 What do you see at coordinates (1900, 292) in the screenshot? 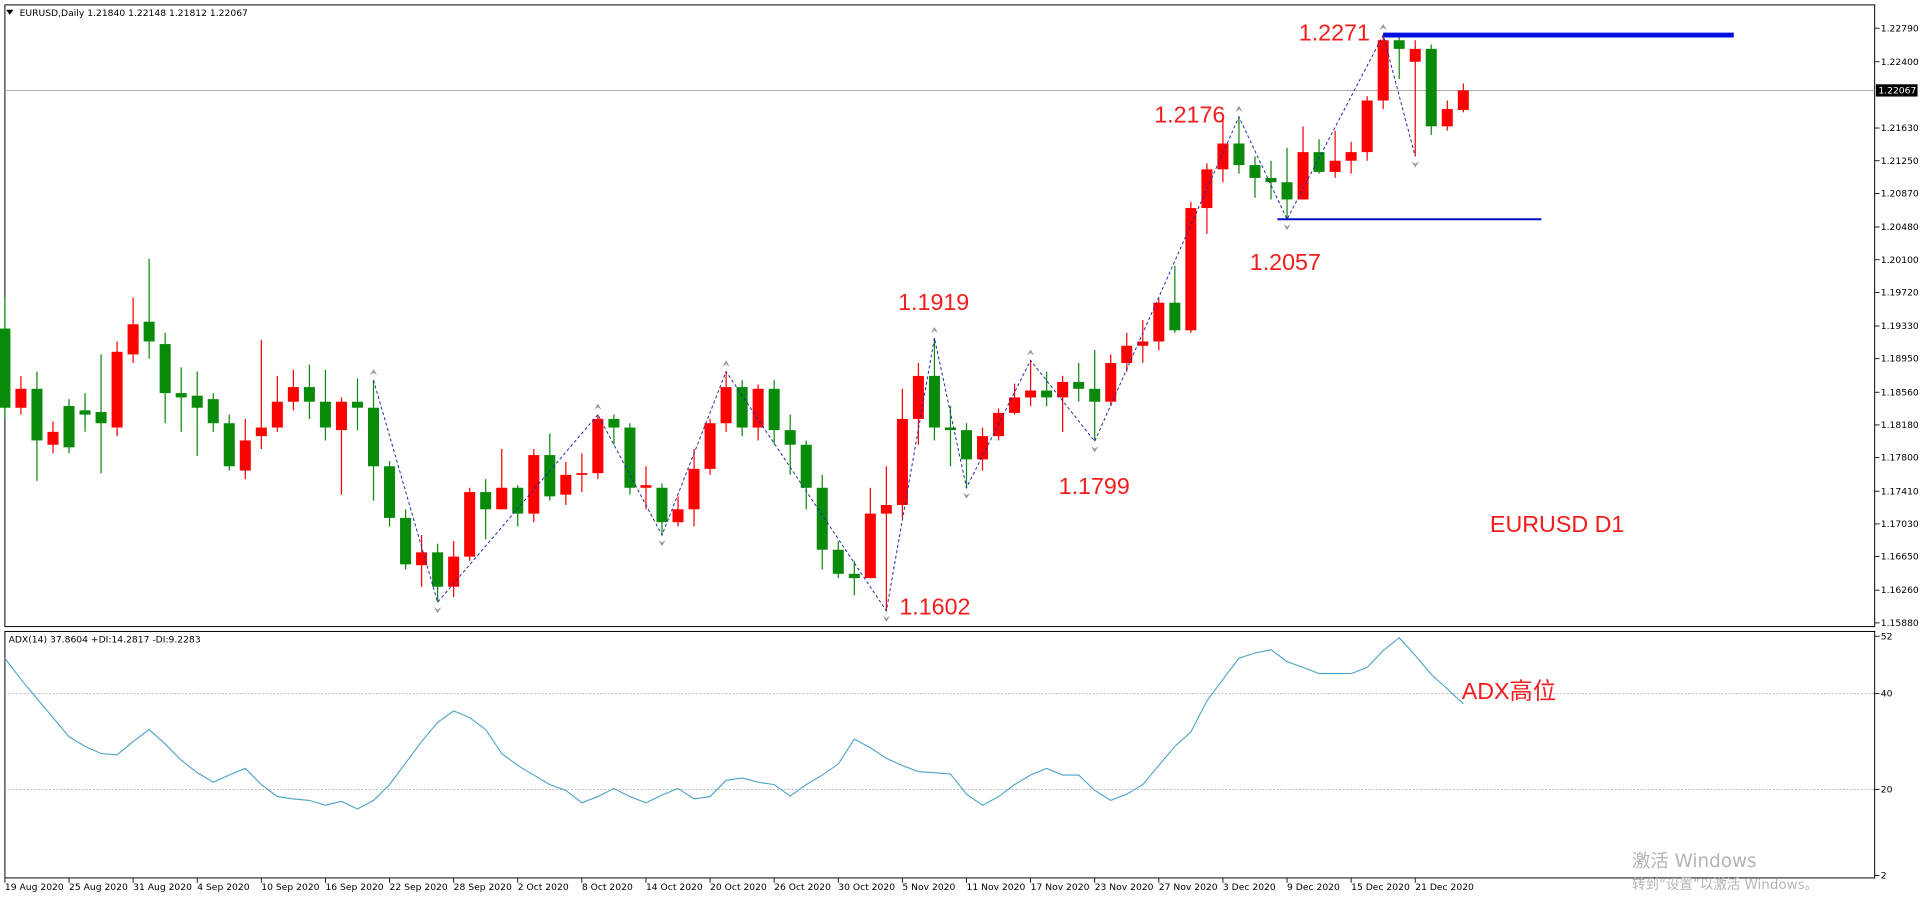
I see `y-tick-label: 1.19720` at bounding box center [1900, 292].